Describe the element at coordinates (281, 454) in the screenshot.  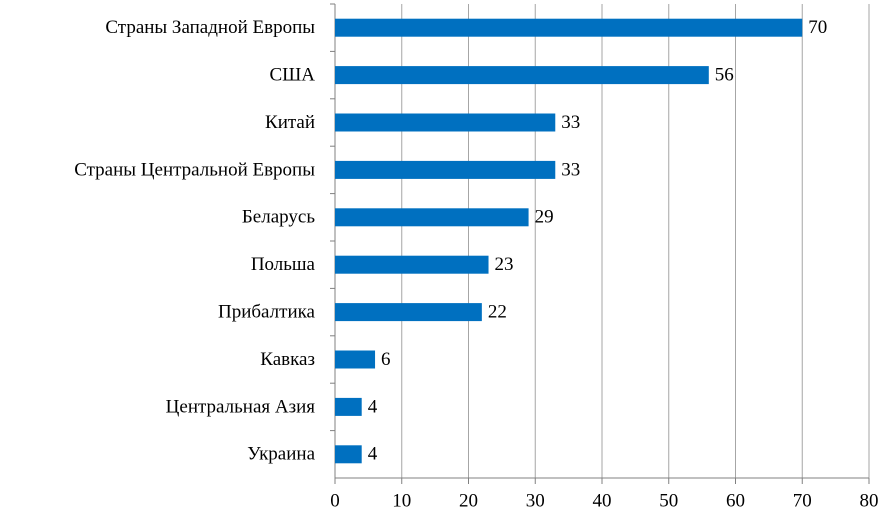
I see `y-tick-label: Украина` at that location.